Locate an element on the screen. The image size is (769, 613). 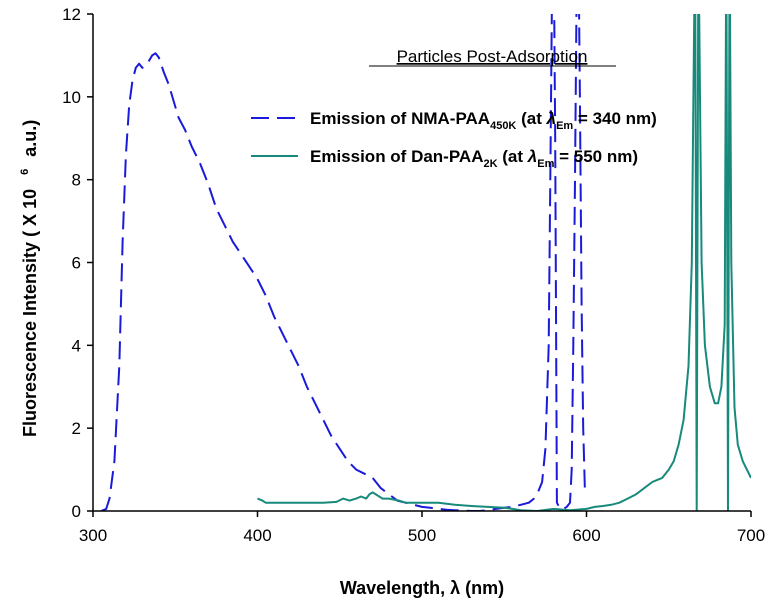
legend-label-dan-lambda: λ is located at coordinates (532, 156).